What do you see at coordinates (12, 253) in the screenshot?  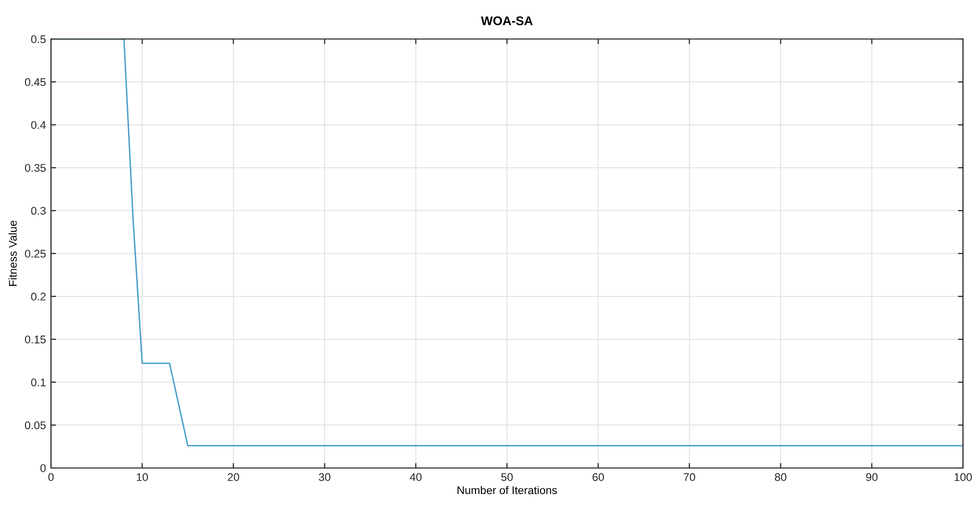 I see `y-axis-title: Fitness Value` at bounding box center [12, 253].